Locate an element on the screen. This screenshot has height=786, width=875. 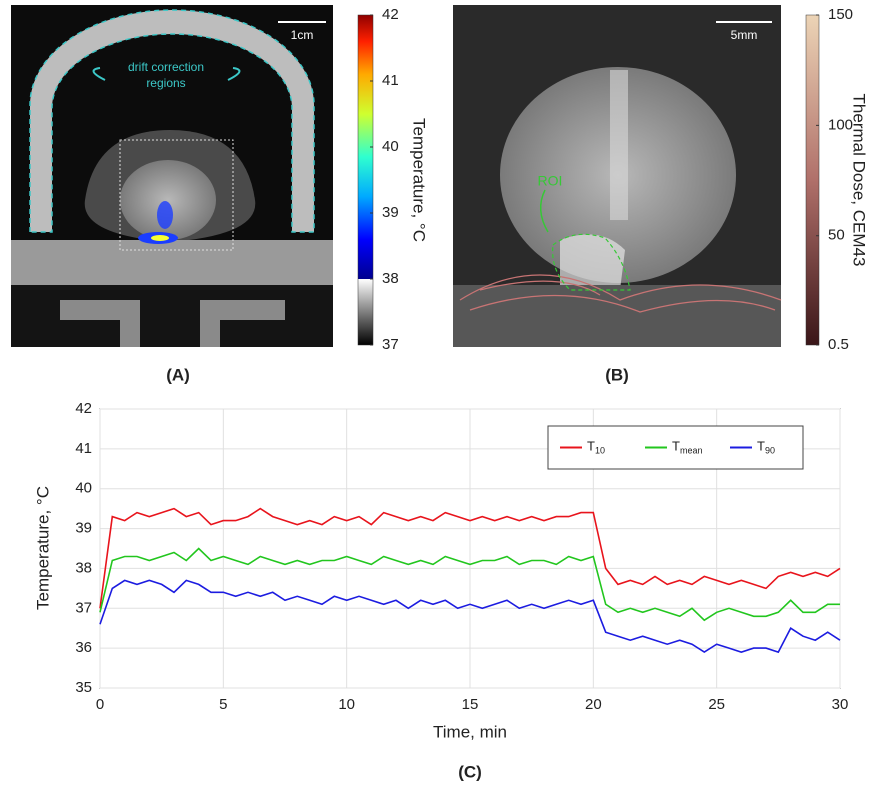
colorbar-label: Temperature, °C is located at coordinates (419, 180).